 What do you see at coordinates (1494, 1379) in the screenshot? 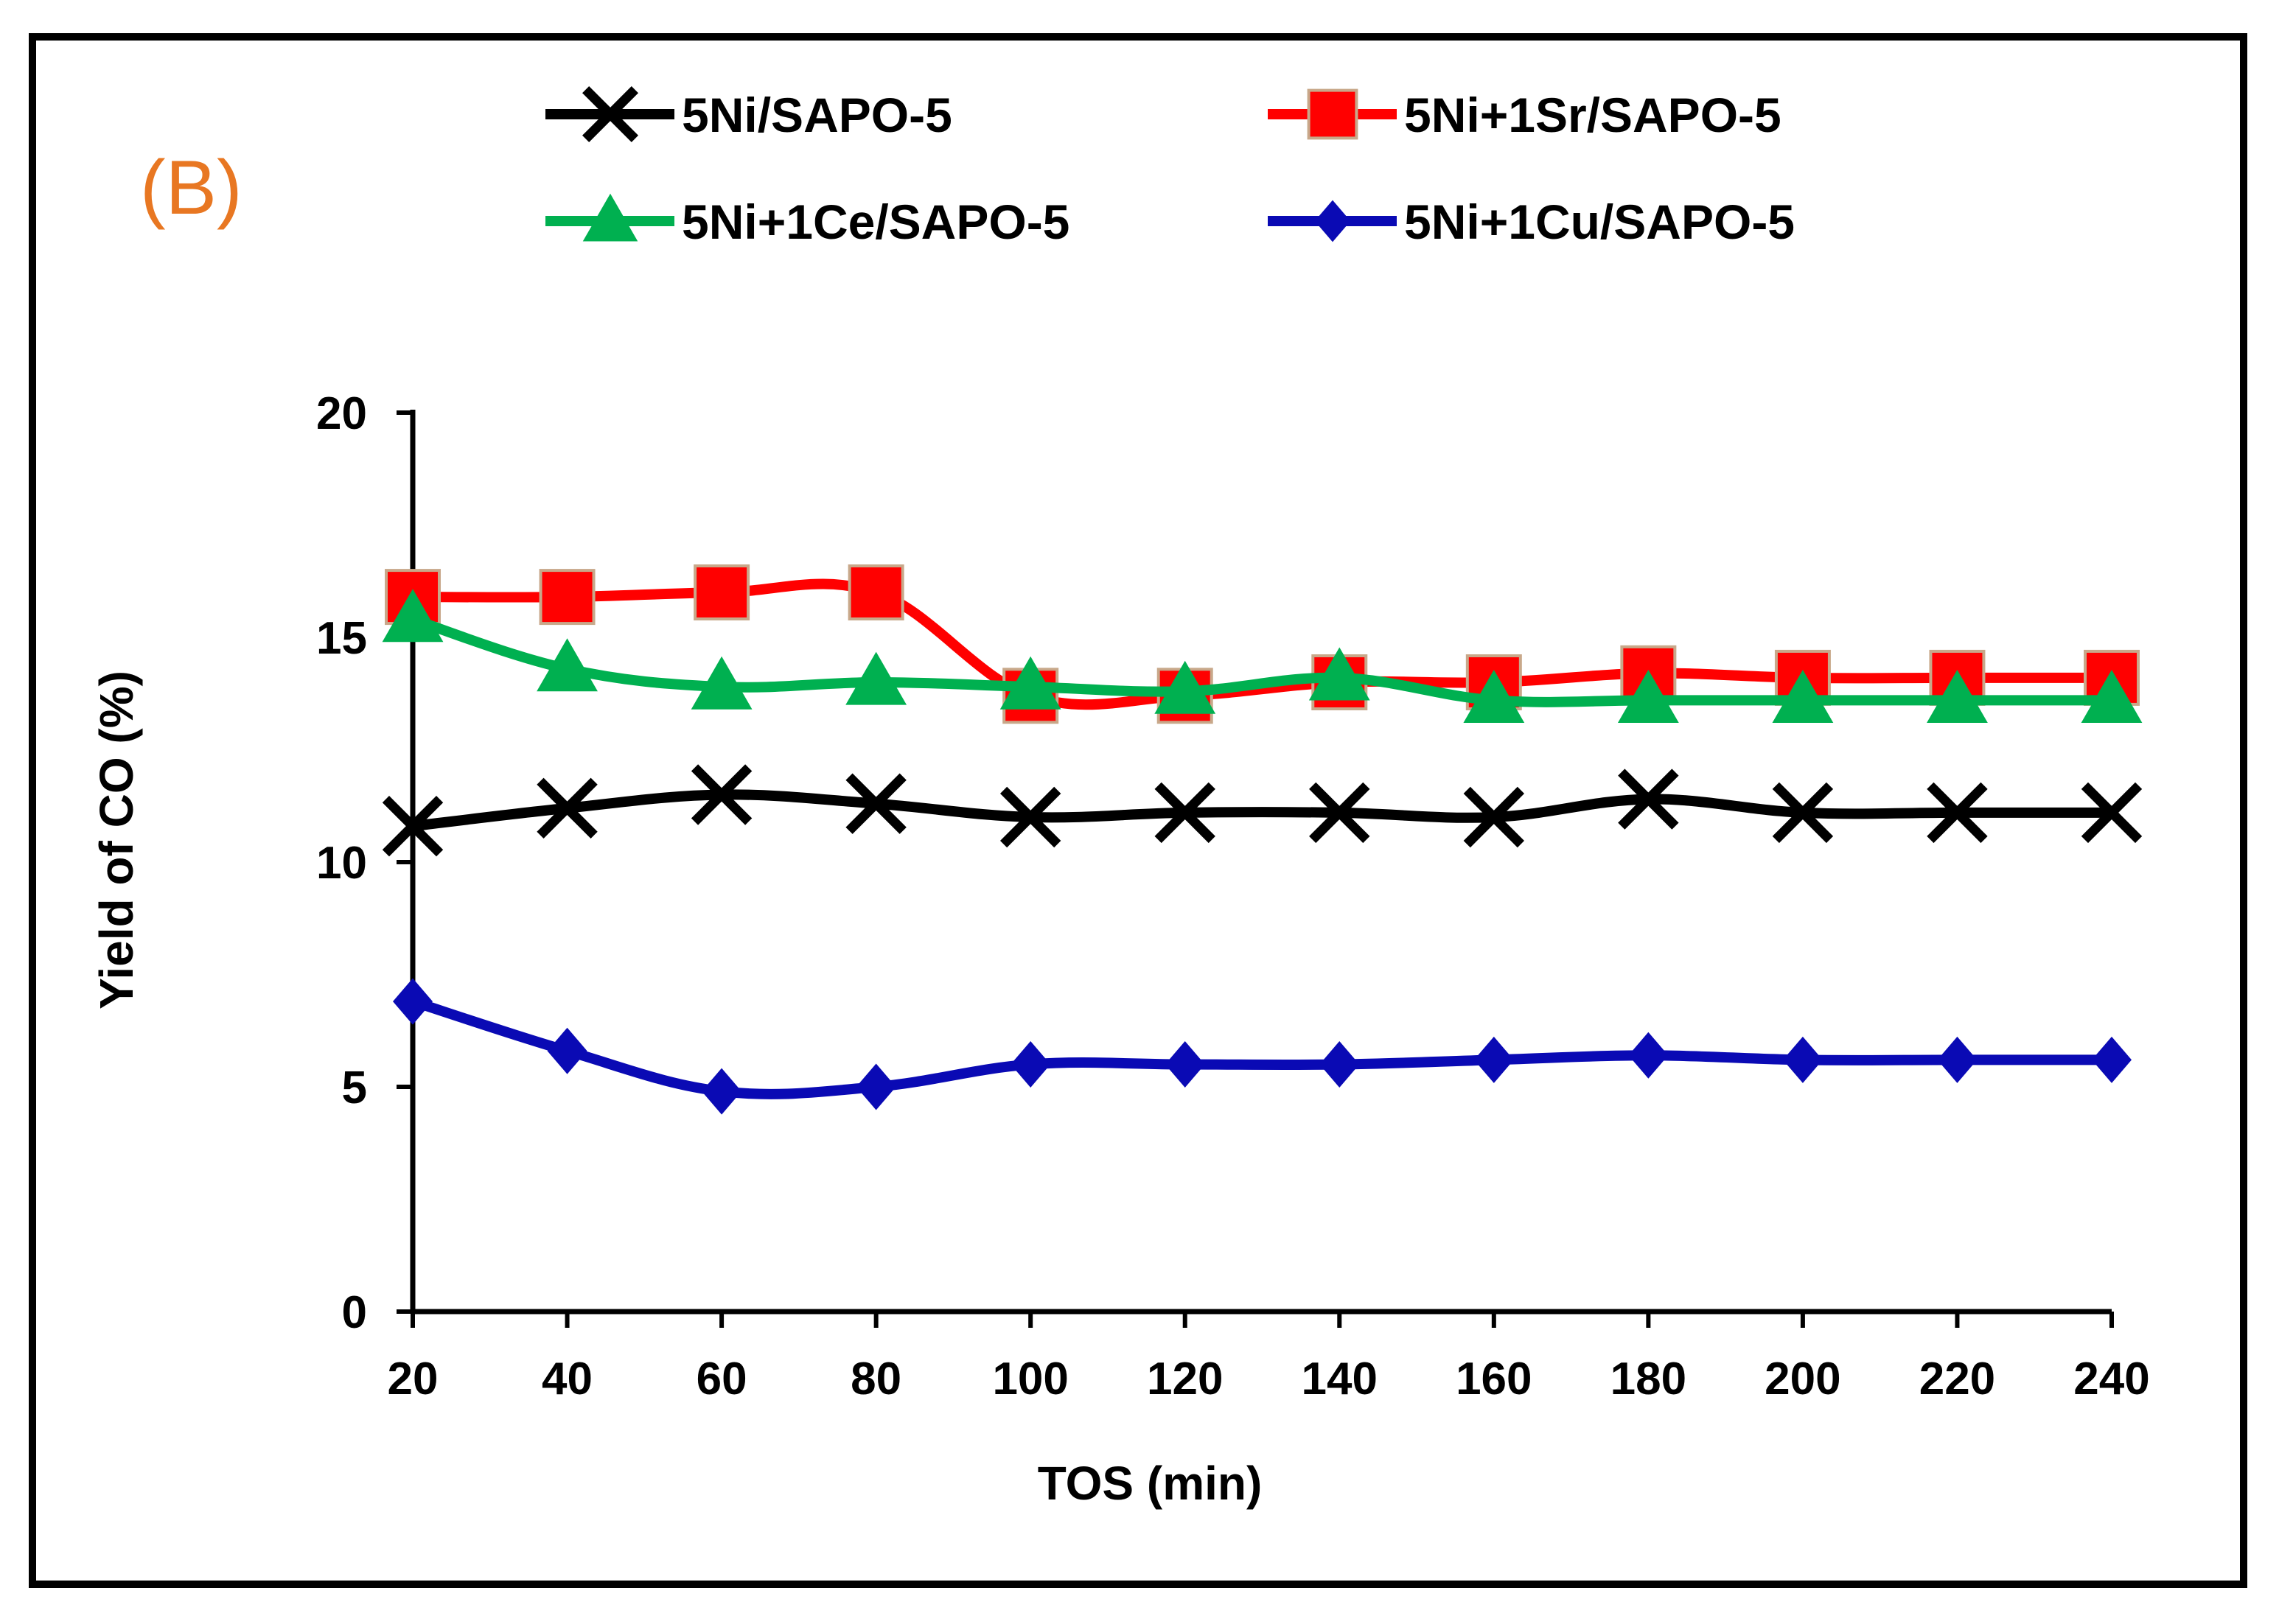
I see `x-tick-label: 160` at bounding box center [1494, 1379].